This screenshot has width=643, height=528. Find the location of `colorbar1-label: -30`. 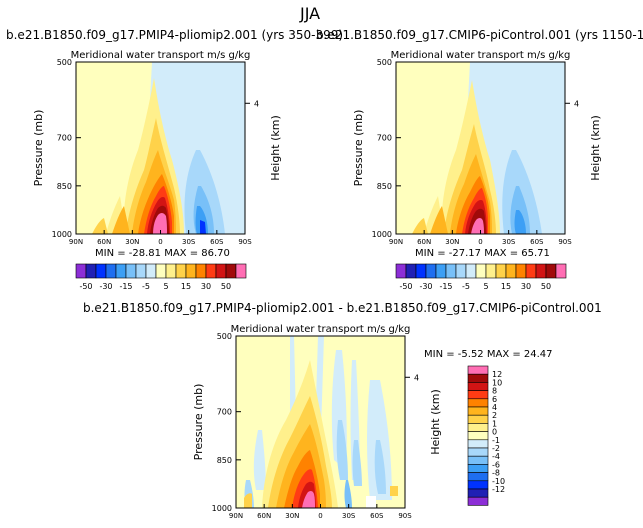

colorbar1-label: -30 is located at coordinates (105, 286).